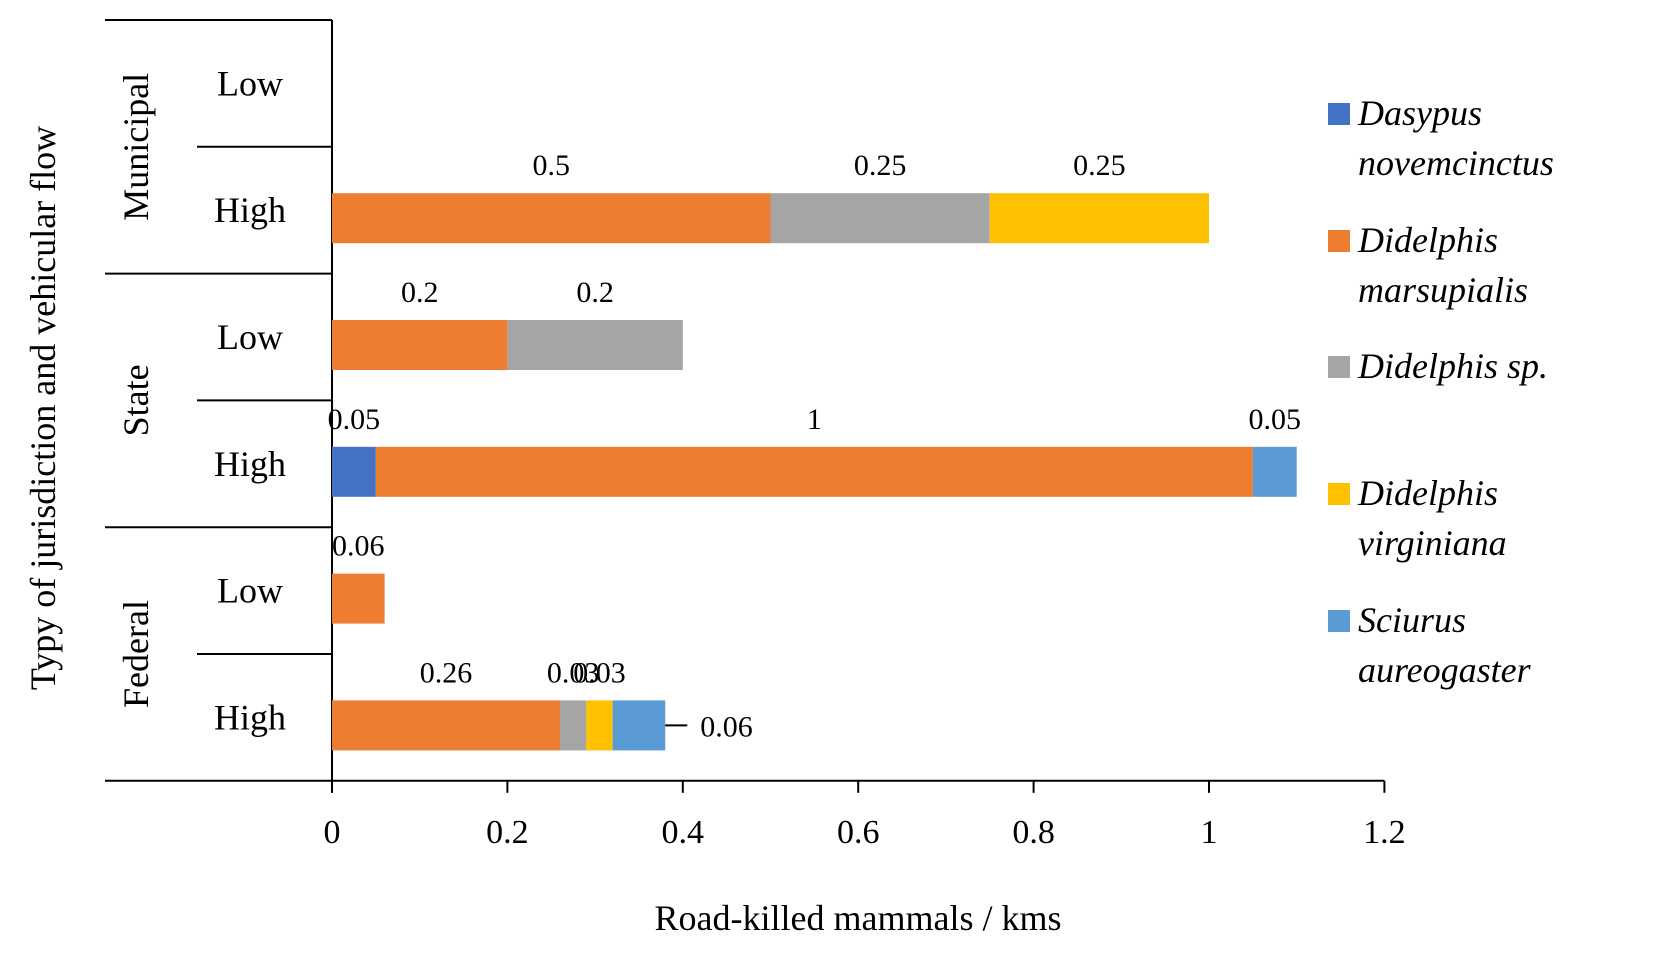 The width and height of the screenshot is (1663, 960). Describe the element at coordinates (1452, 366) in the screenshot. I see `legend-entry: Didelphis sp.` at that location.